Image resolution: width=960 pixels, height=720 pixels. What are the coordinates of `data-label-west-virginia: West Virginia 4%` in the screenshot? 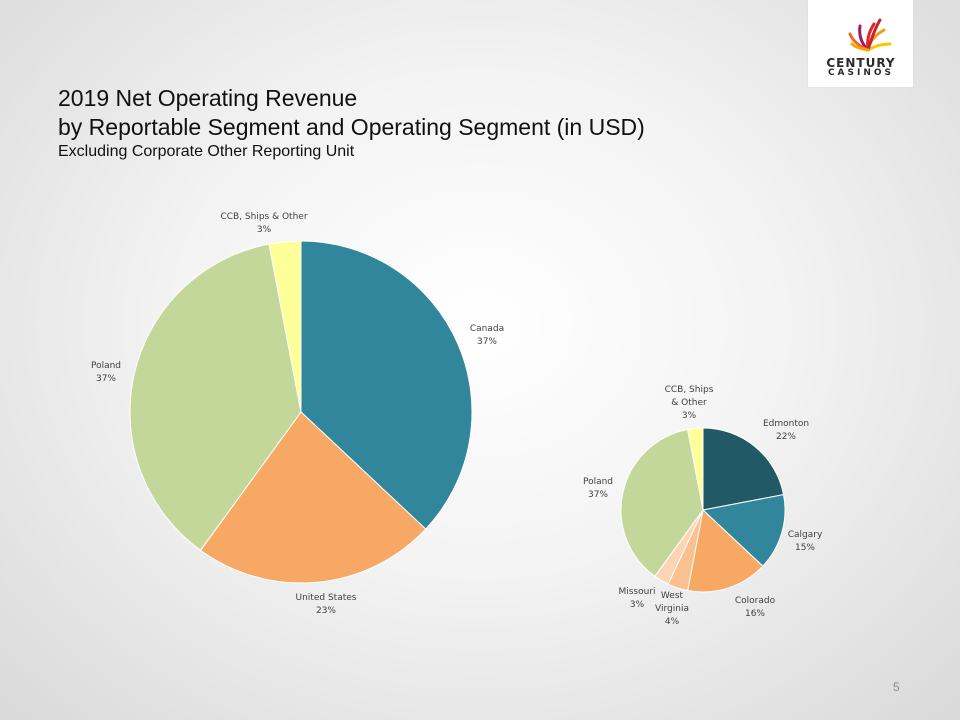 It's located at (672, 609).